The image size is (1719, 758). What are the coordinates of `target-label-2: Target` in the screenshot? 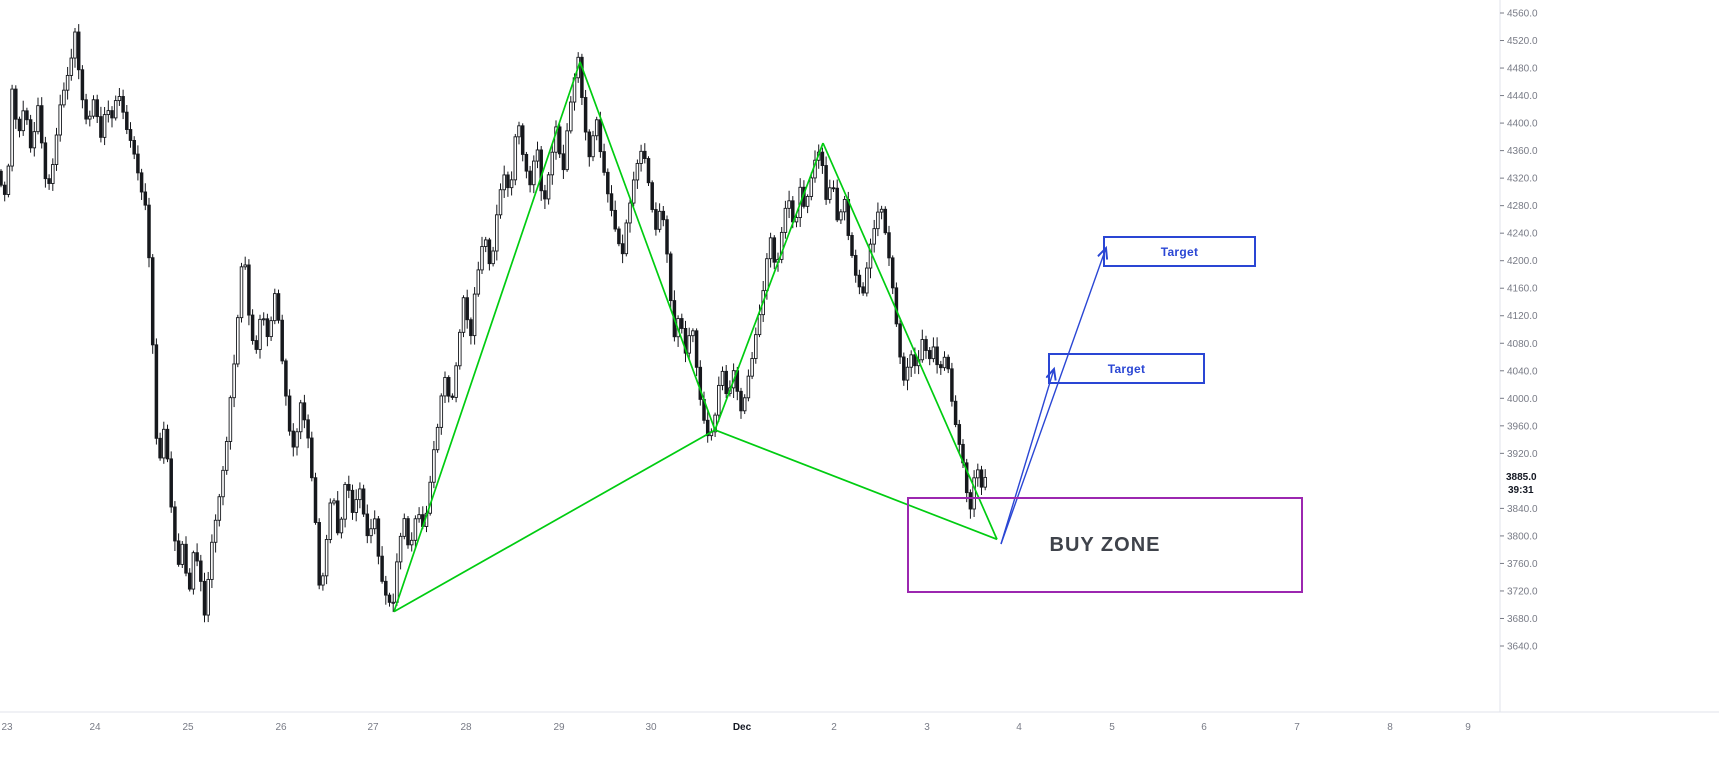 It's located at (1126, 368).